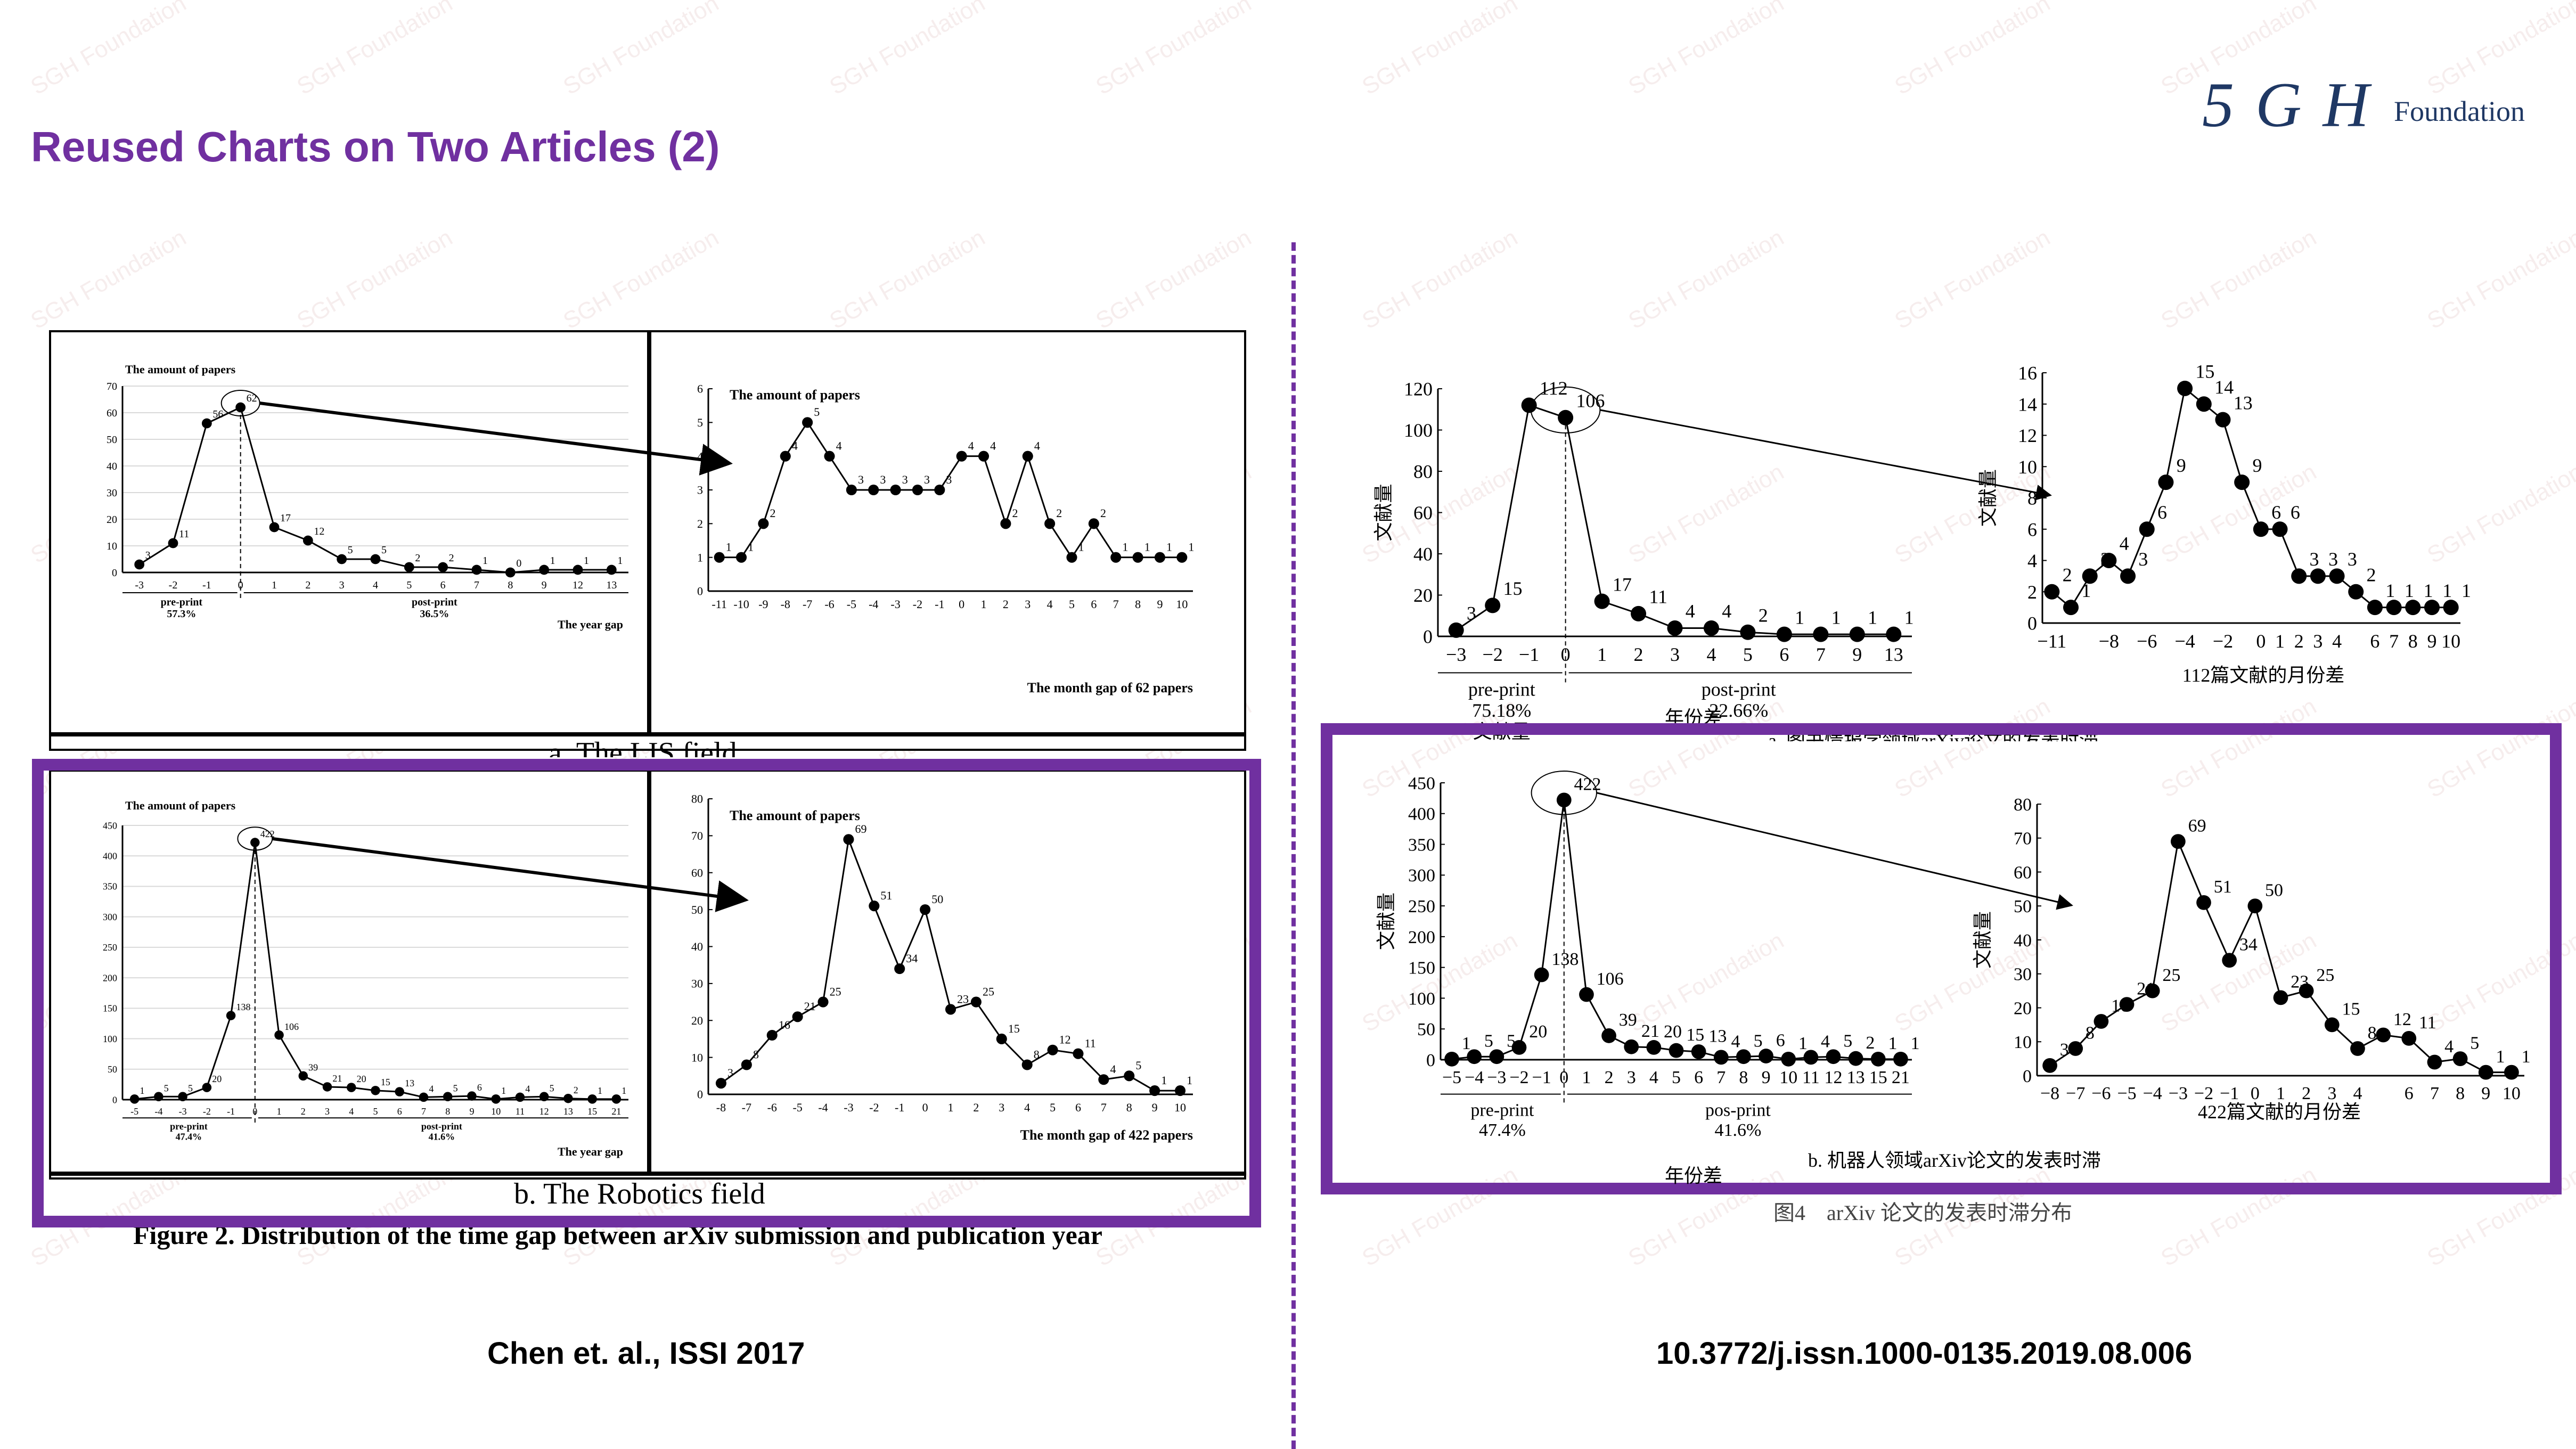 The image size is (2576, 1449). I want to click on x-axis-title: The month gap of 422 papers, so click(1106, 1135).